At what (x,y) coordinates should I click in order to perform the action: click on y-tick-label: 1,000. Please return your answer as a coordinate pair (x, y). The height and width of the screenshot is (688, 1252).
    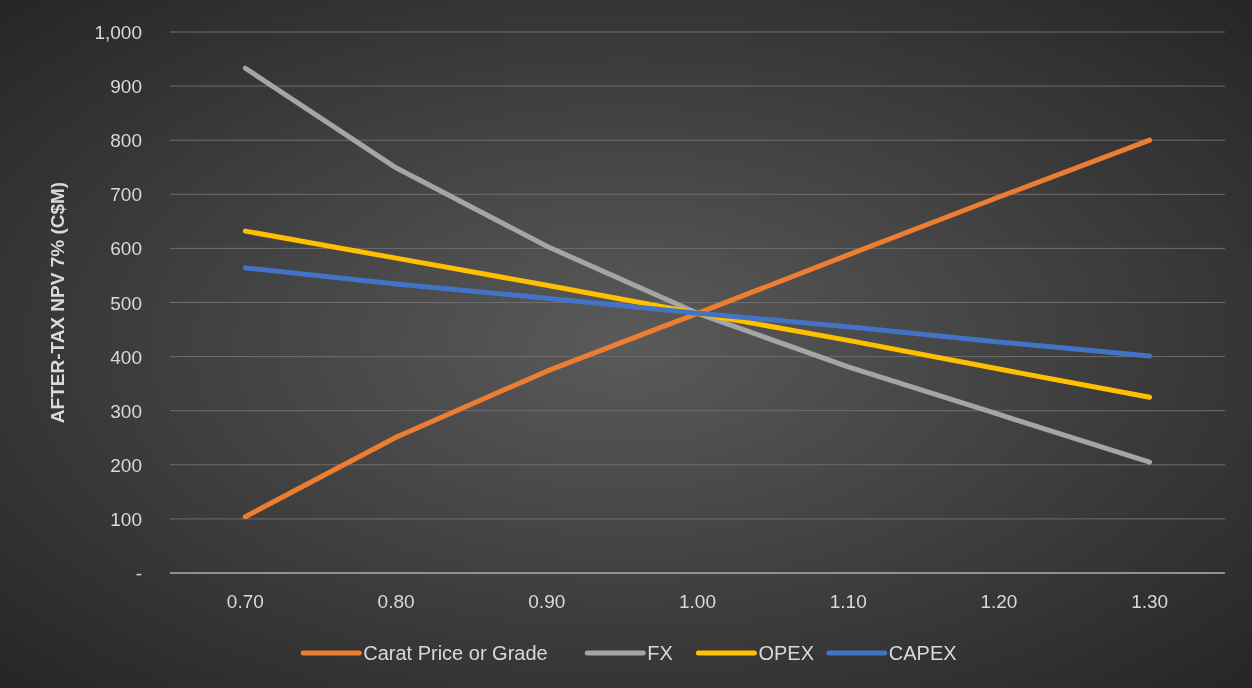
    Looking at the image, I should click on (118, 32).